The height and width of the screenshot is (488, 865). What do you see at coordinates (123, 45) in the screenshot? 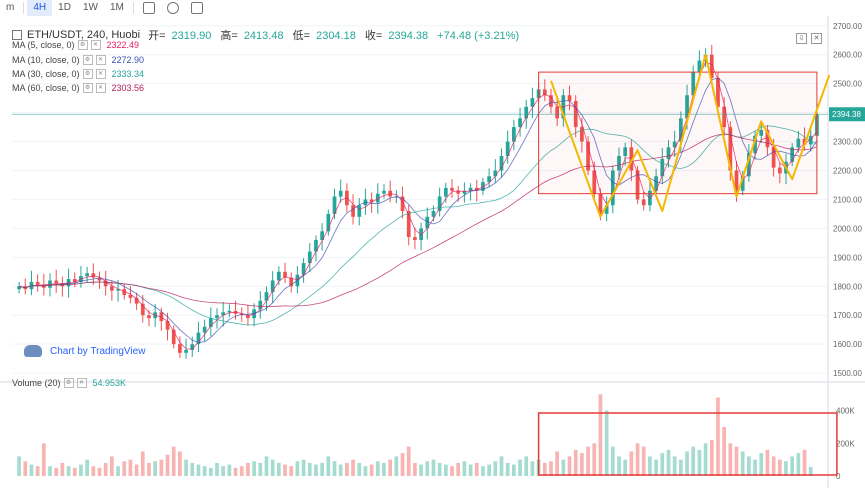
I see `ma5-value: 2322.49` at bounding box center [123, 45].